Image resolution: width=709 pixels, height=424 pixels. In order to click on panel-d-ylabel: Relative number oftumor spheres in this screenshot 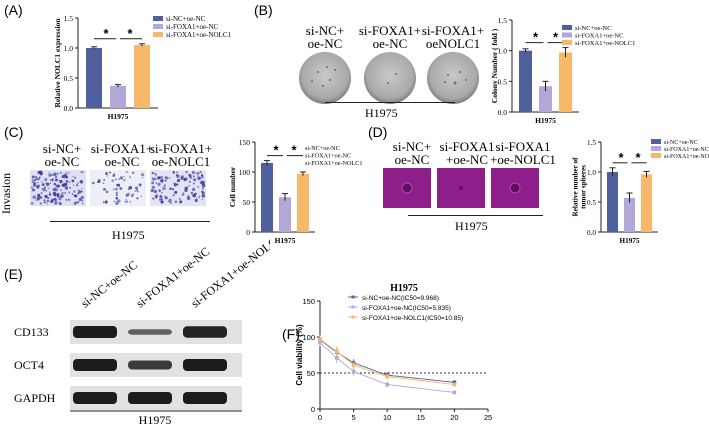, I will do `click(579, 187)`.